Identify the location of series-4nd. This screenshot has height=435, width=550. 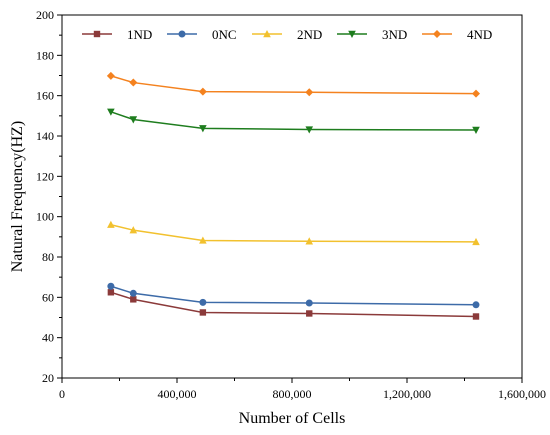
(293, 84).